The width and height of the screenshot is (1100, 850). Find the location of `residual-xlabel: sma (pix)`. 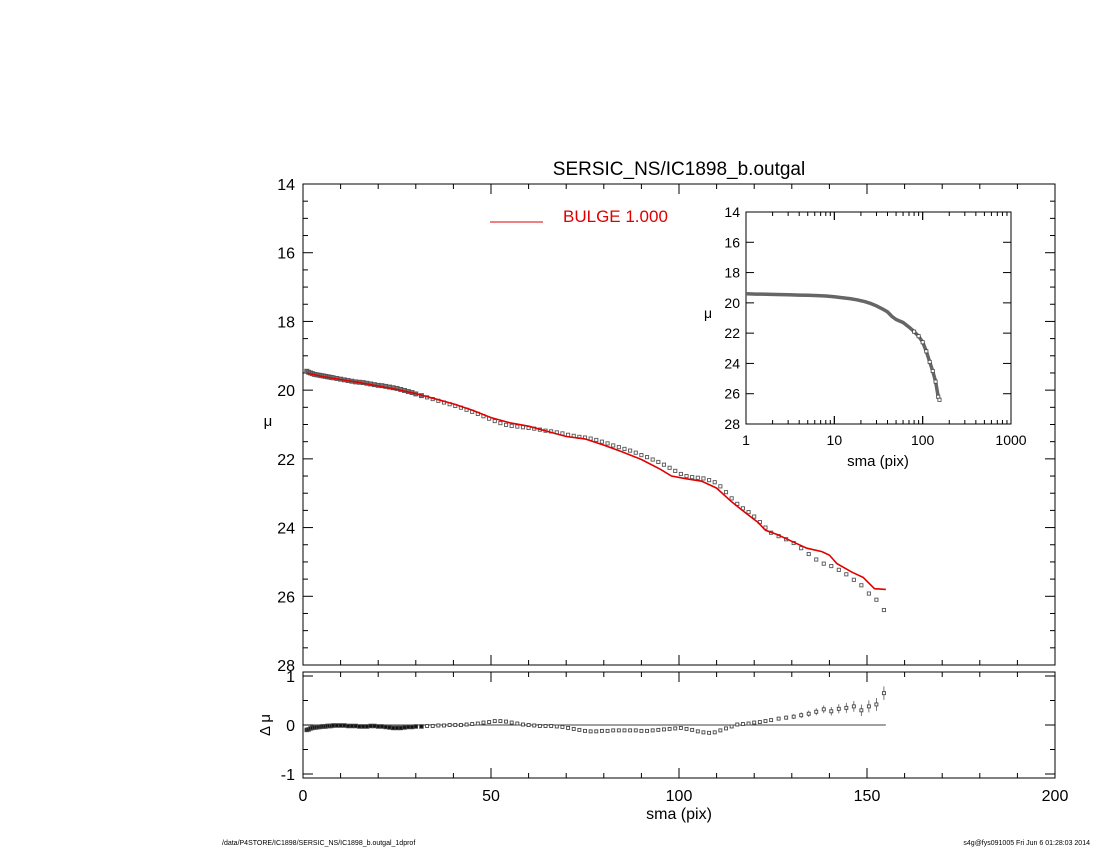

residual-xlabel: sma (pix) is located at coordinates (679, 814).